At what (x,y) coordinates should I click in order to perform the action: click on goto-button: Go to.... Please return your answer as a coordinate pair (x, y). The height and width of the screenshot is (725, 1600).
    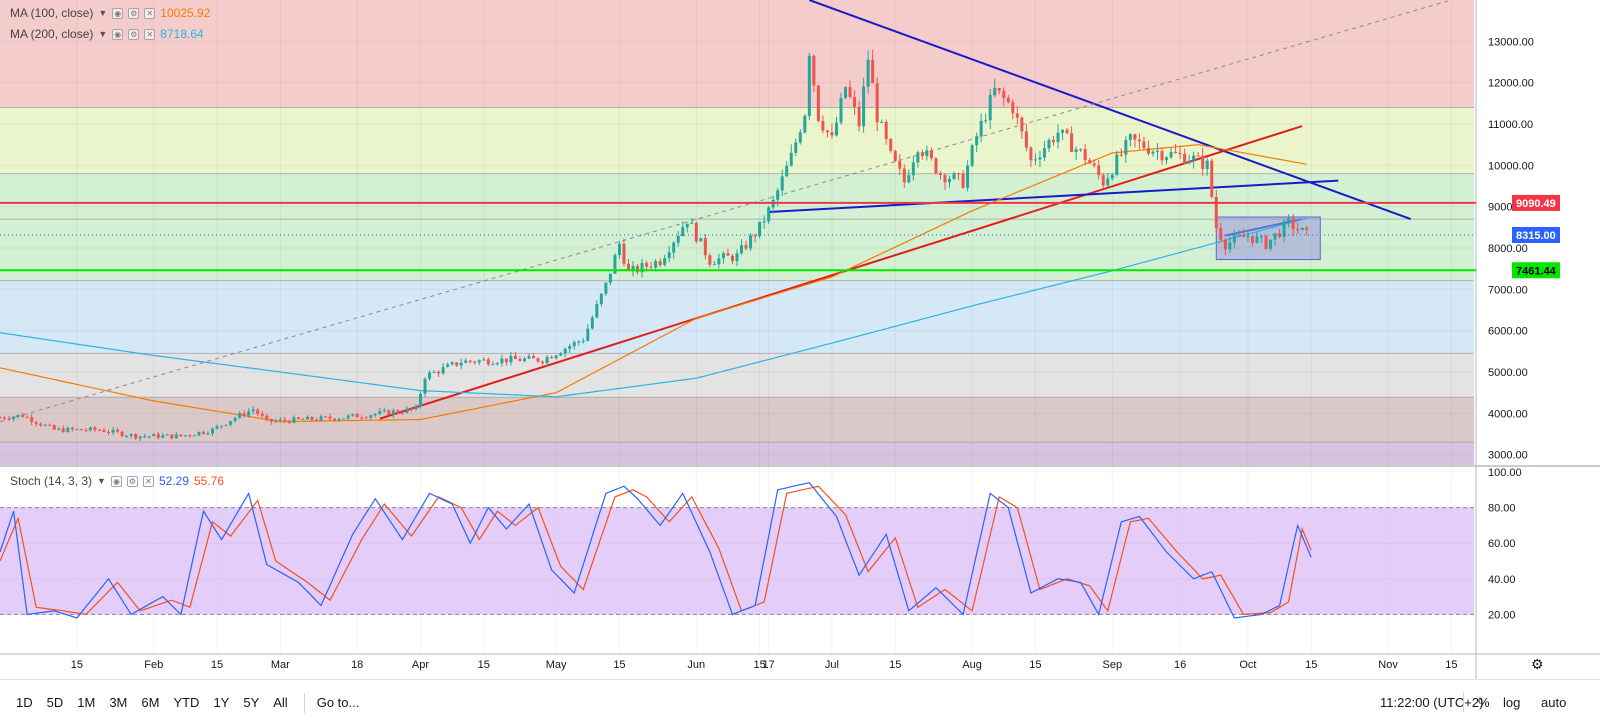
    Looking at the image, I should click on (338, 702).